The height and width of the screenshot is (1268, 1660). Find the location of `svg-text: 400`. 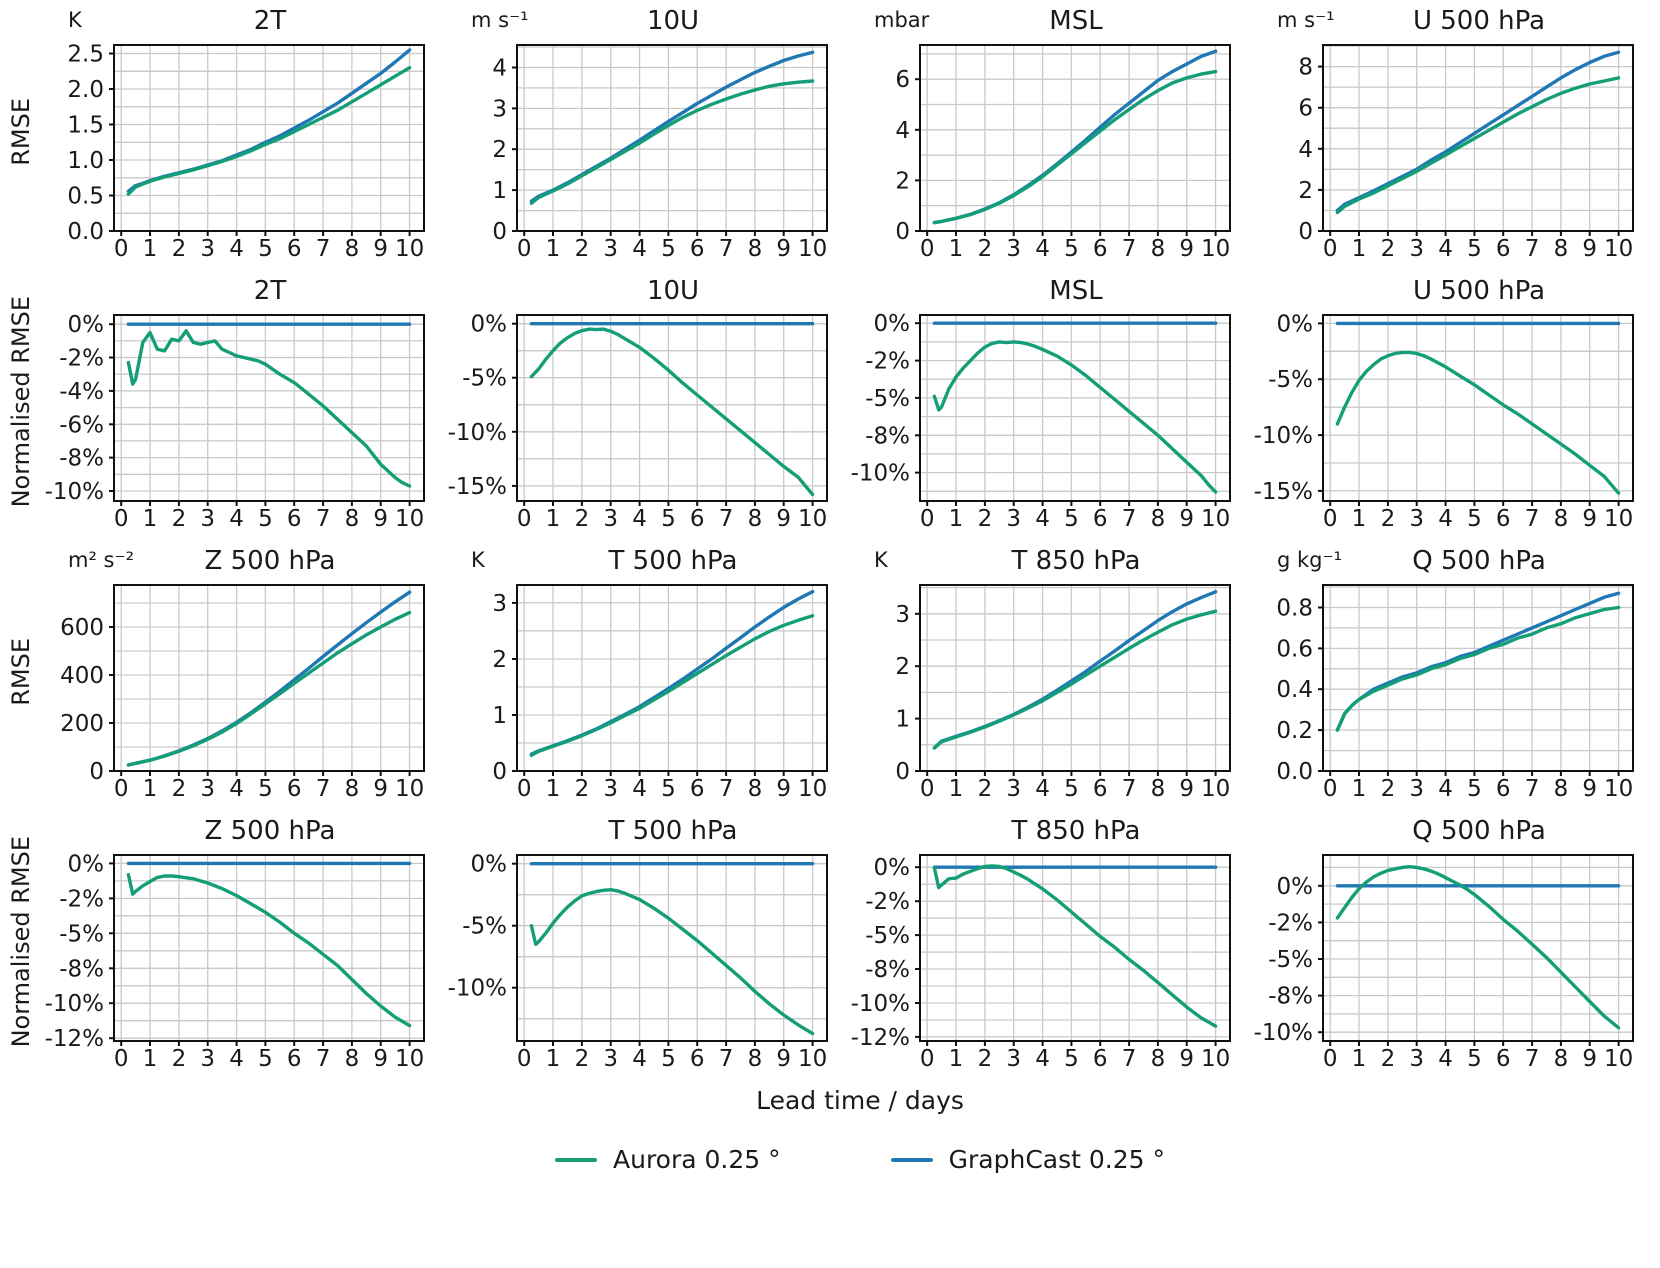

svg-text: 400 is located at coordinates (82, 676).